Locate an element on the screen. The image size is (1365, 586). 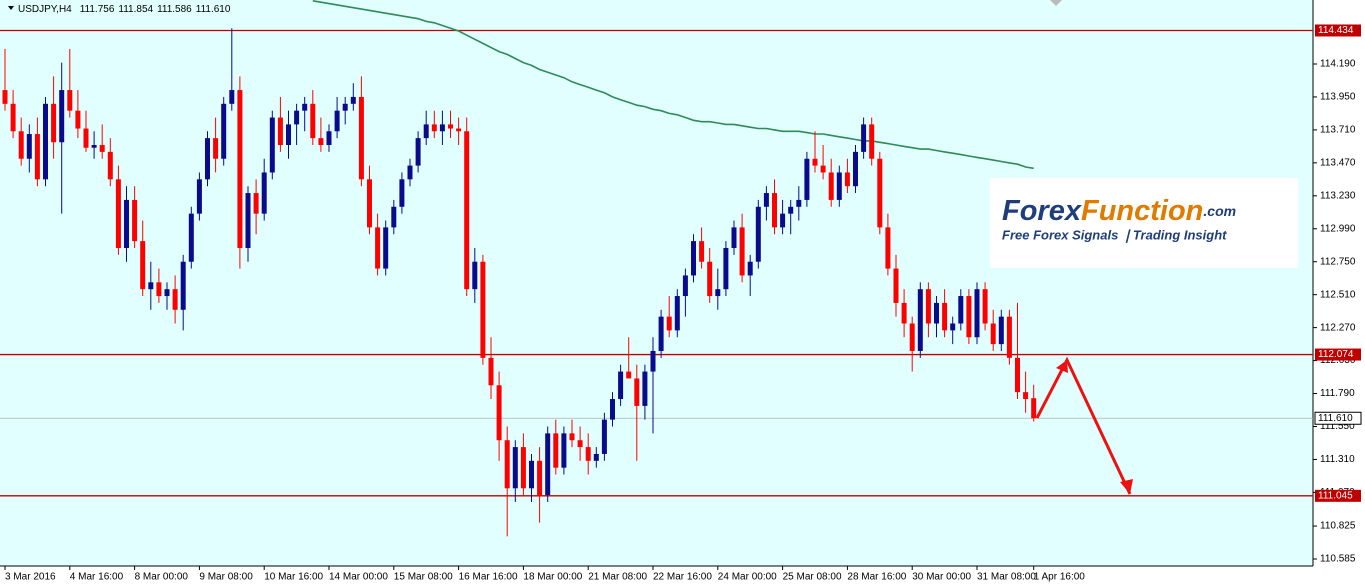
y-tick-label: 112.990 is located at coordinates (1338, 228).